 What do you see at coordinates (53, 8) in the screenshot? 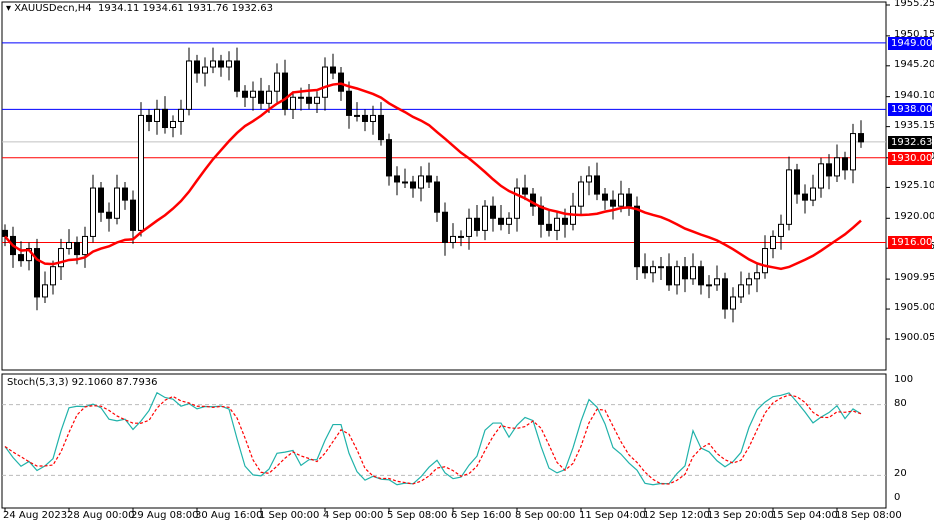
I see `symbol-timeframe: XAUUSDecn,H4` at bounding box center [53, 8].